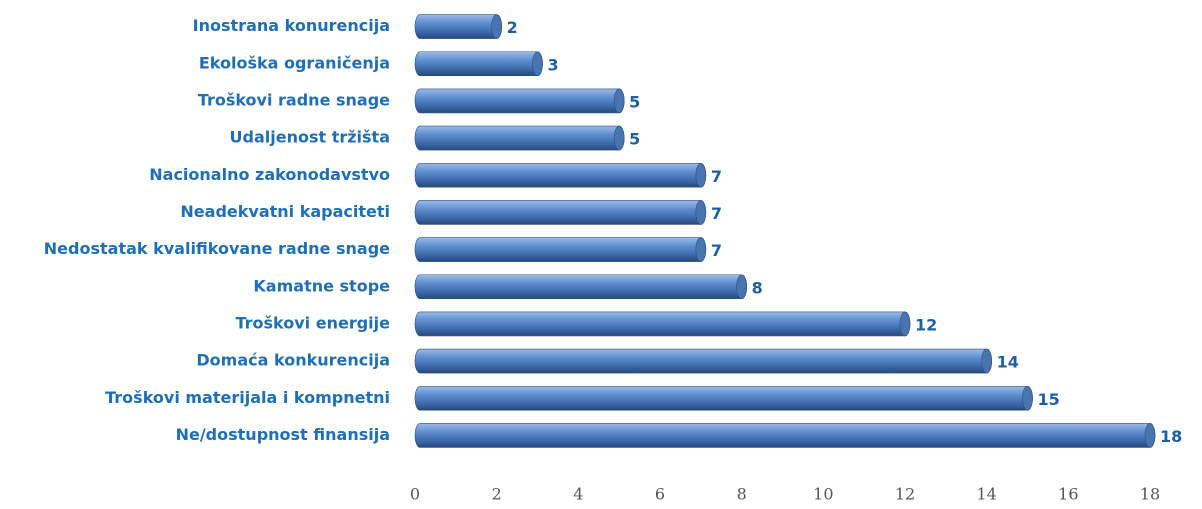 This screenshot has height=509, width=1202. I want to click on category-label: Troškovi energije, so click(312, 322).